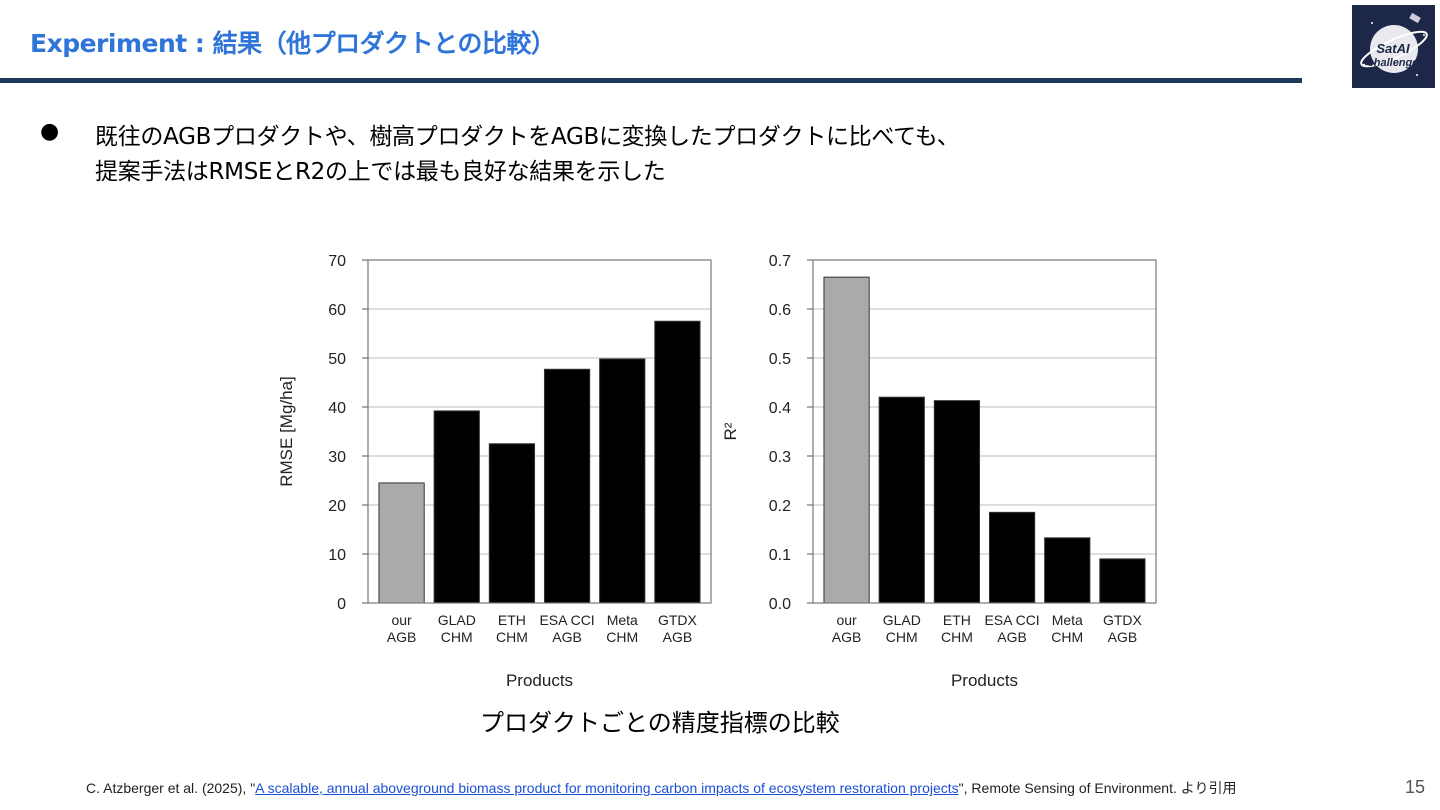  Describe the element at coordinates (337, 359) in the screenshot. I see `chart1-y-tick-label: 50` at that location.